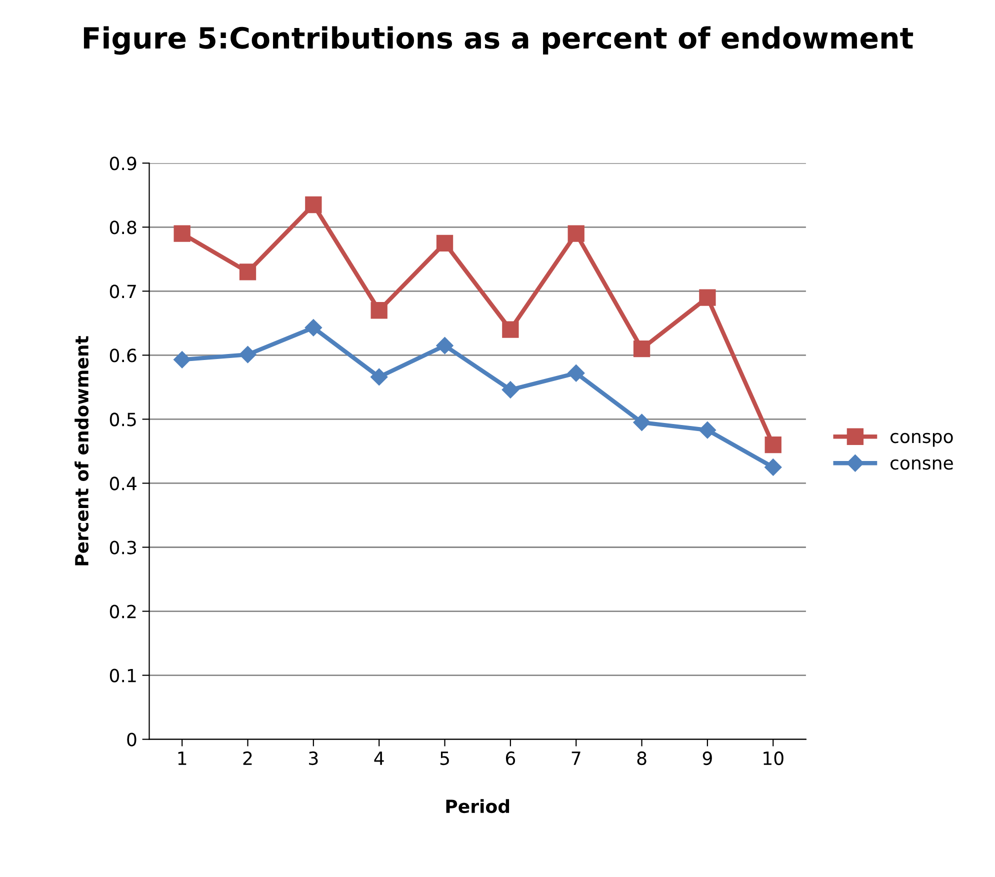 The height and width of the screenshot is (877, 995). I want to click on x-tick-label: 7, so click(576, 758).